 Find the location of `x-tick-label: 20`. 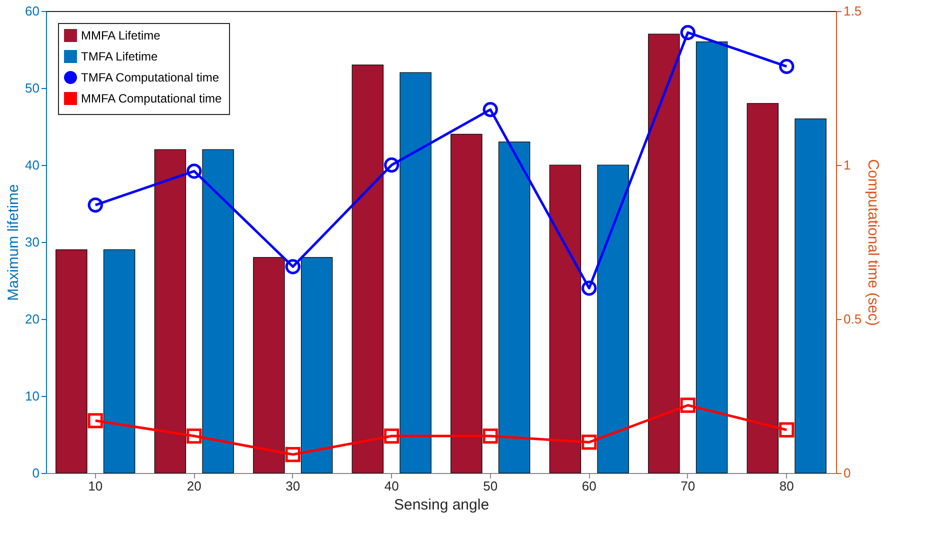

x-tick-label: 20 is located at coordinates (194, 486).